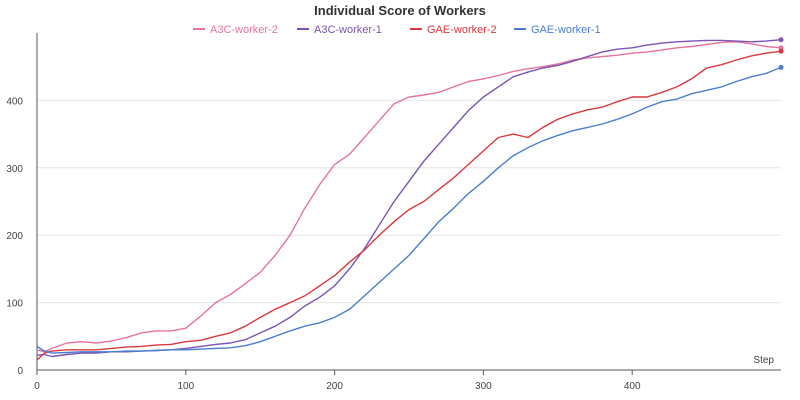 This screenshot has height=400, width=800. What do you see at coordinates (14, 101) in the screenshot?
I see `y-tick-label: 400` at bounding box center [14, 101].